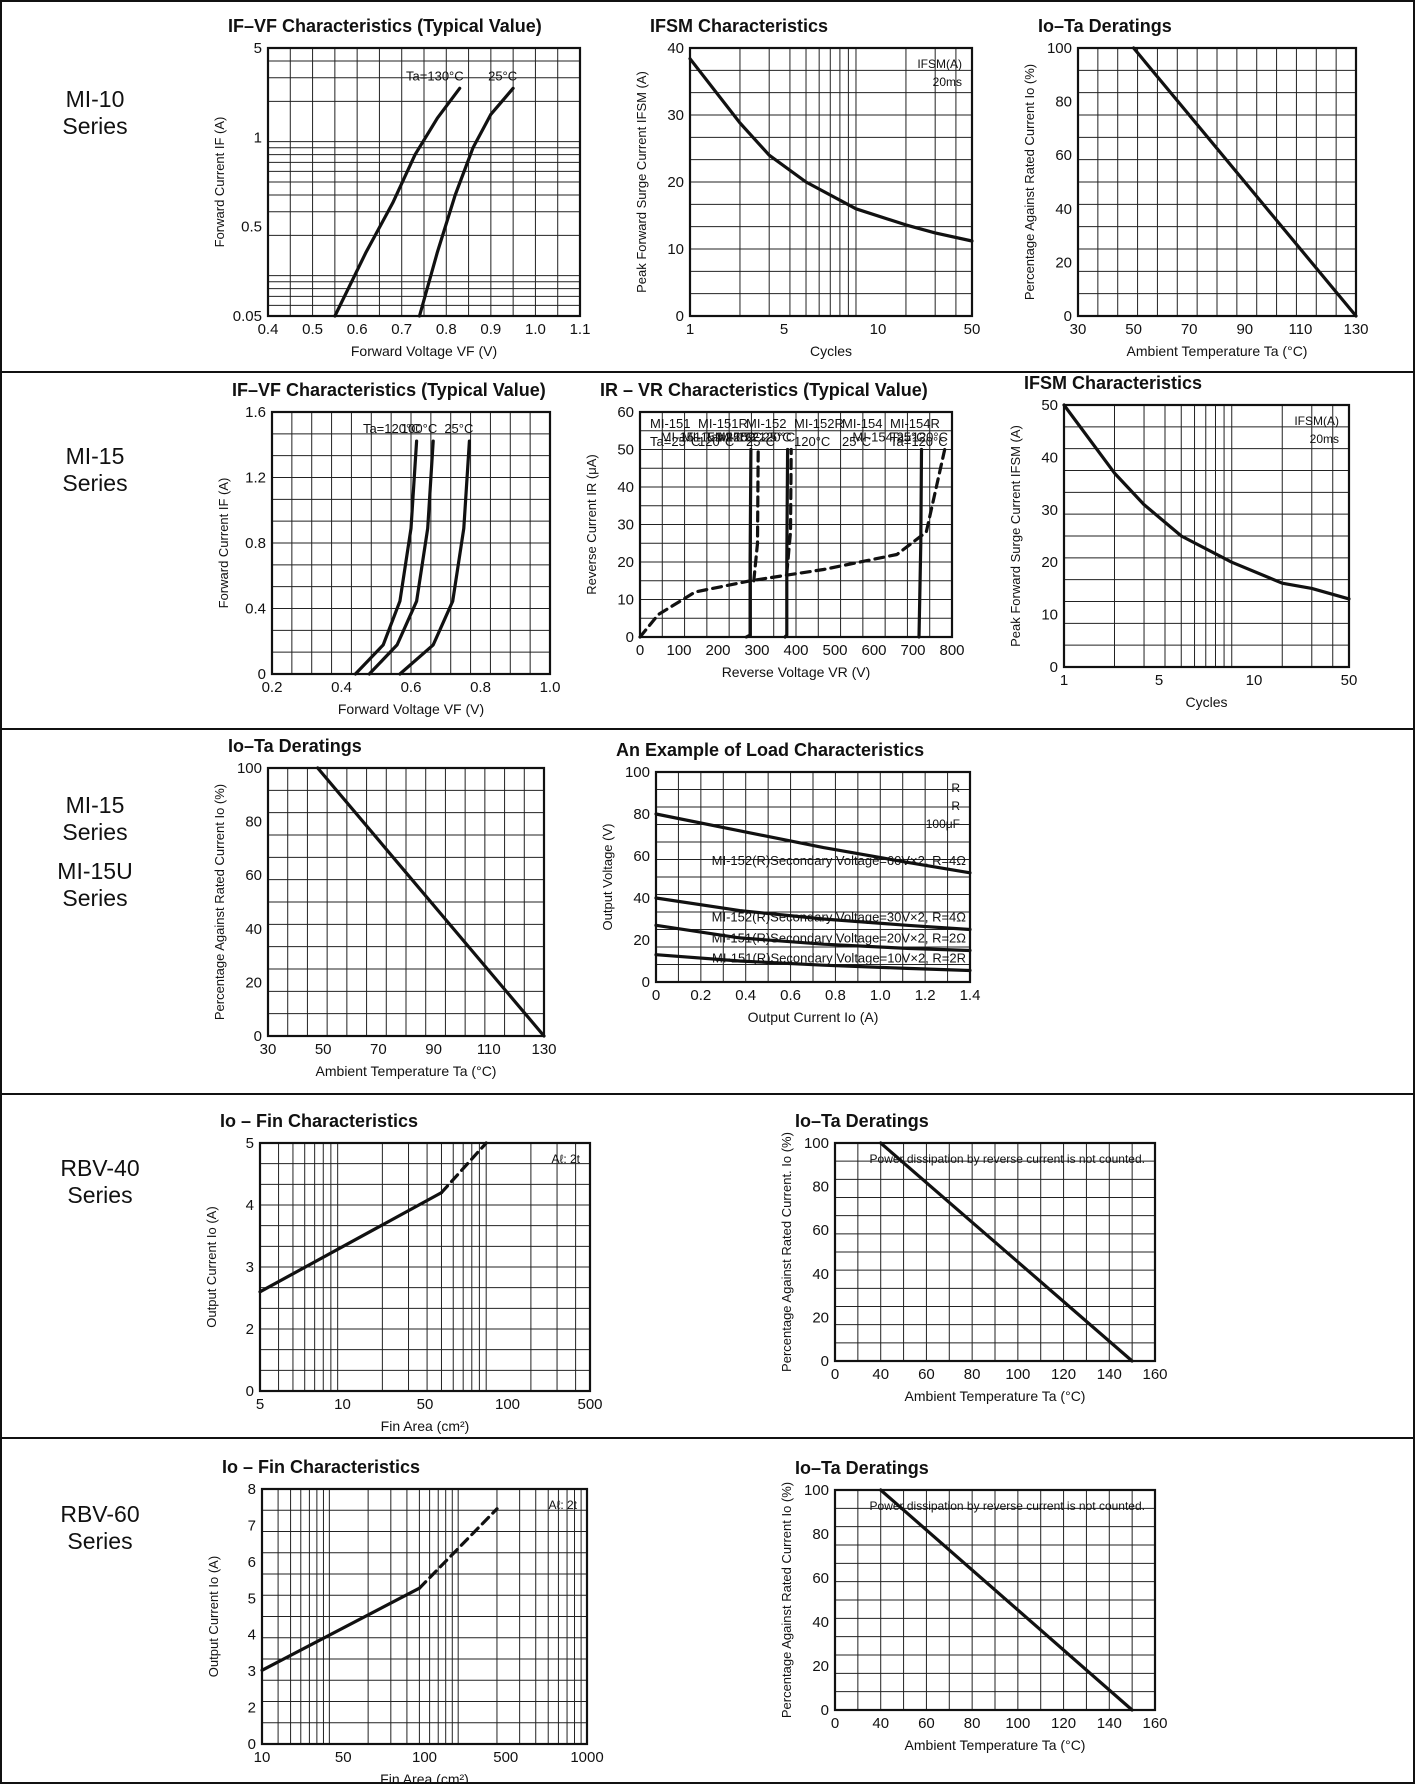  Describe the element at coordinates (489, 1049) in the screenshot. I see `x-tick-label: 110` at that location.